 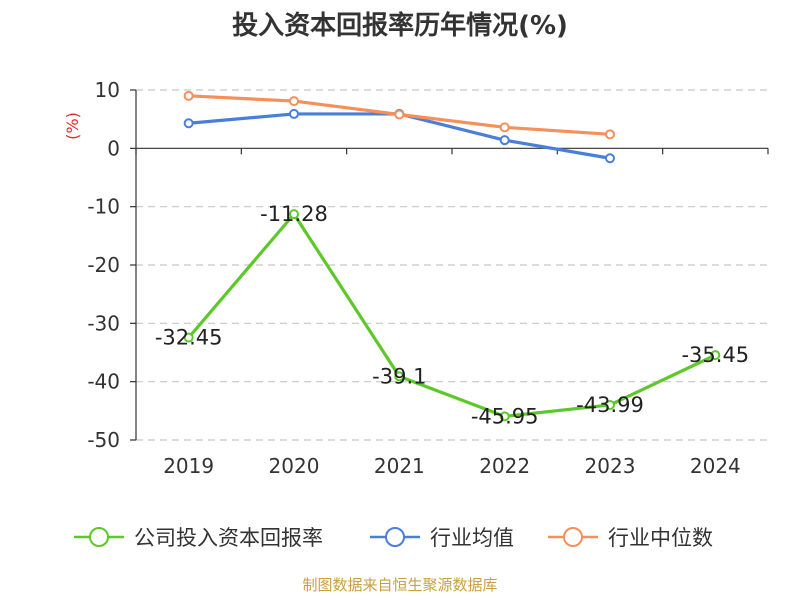 I want to click on data-label: -45.95, so click(x=505, y=416).